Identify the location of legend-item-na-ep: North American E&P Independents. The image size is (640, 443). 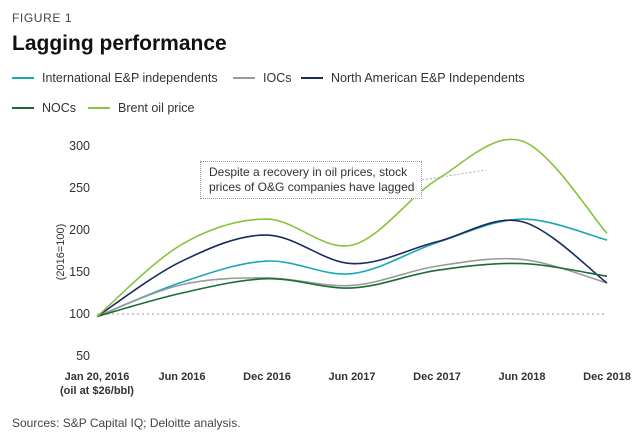
(413, 78).